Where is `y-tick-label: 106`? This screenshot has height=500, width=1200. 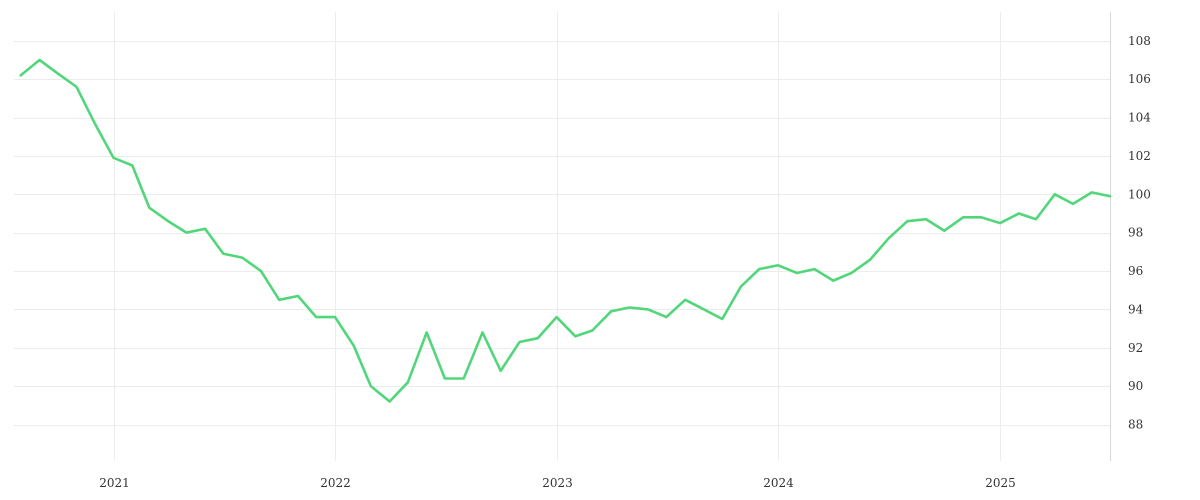 y-tick-label: 106 is located at coordinates (1139, 79).